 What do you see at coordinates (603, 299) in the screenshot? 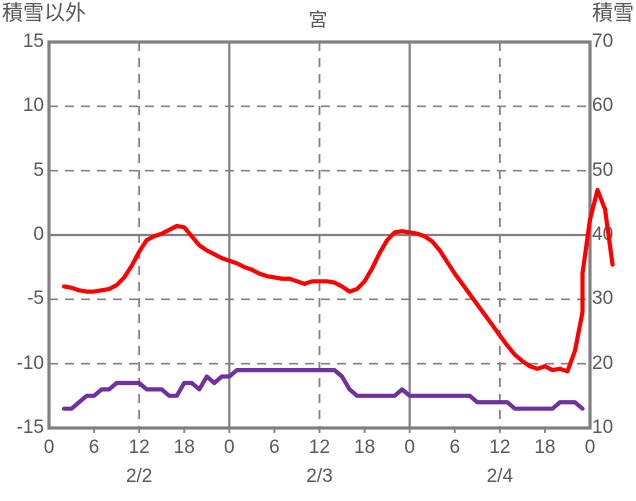
I see `right-axis-tick: 30` at bounding box center [603, 299].